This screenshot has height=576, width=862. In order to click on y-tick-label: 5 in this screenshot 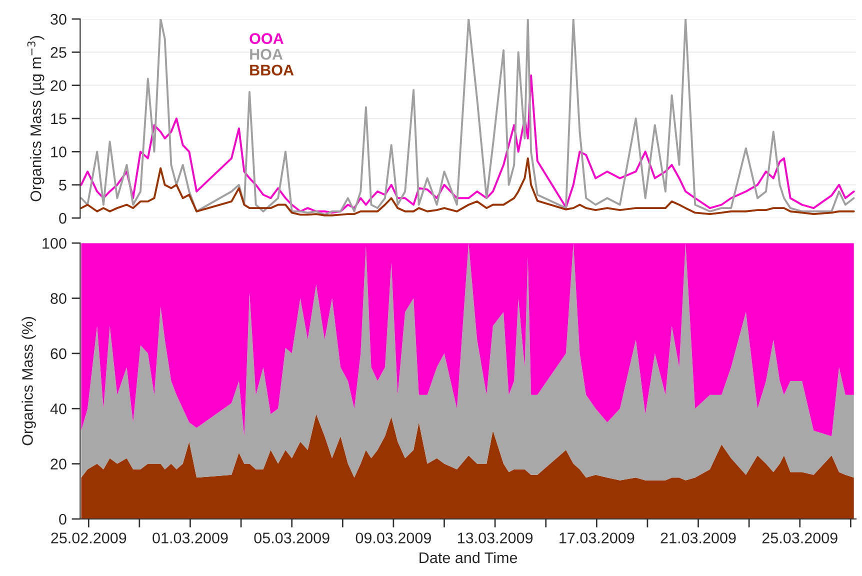, I will do `click(62, 185)`.